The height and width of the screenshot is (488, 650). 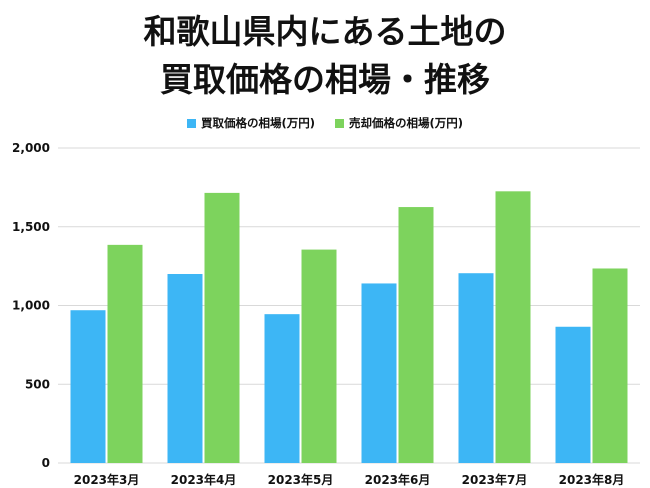 I want to click on x-tick-label: 2023年7月, so click(x=495, y=479).